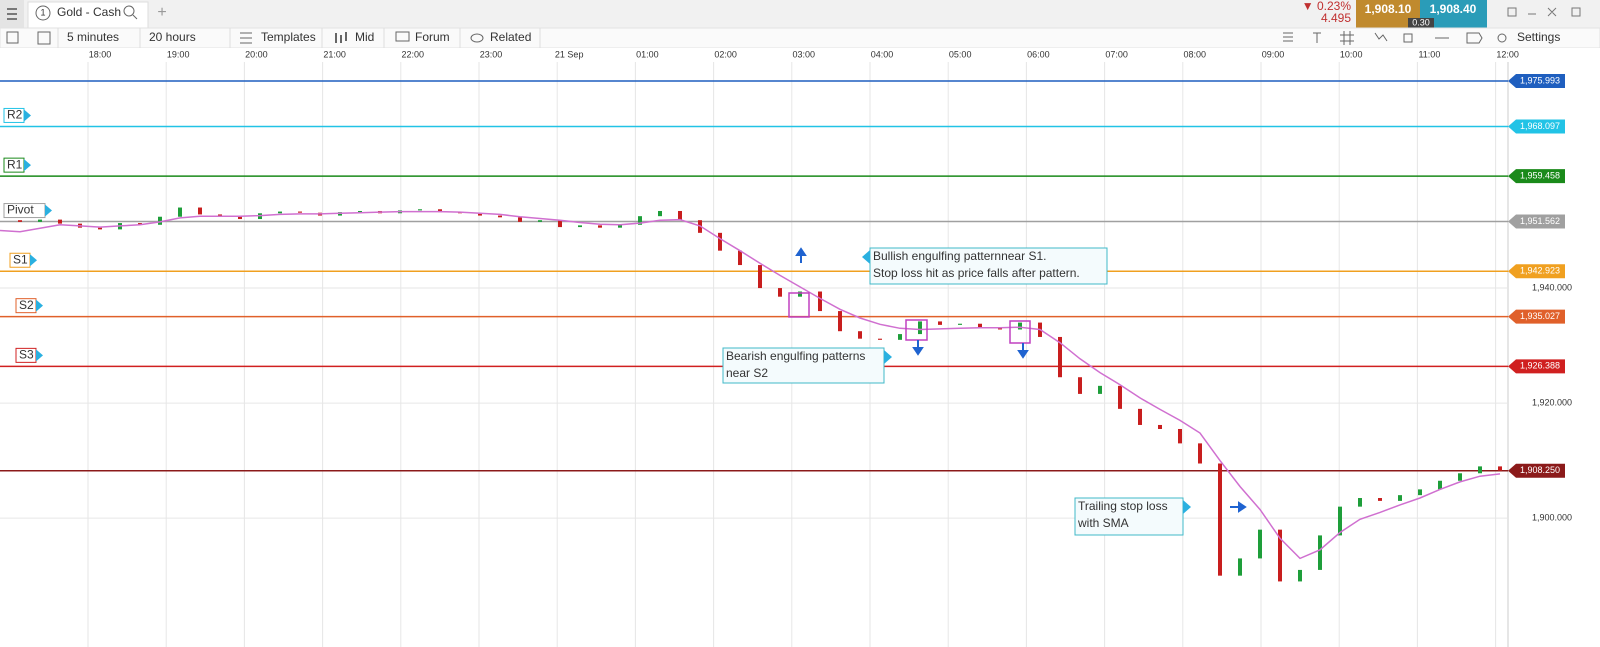 Image resolution: width=1600 pixels, height=647 pixels. I want to click on time-label: 21:00, so click(334, 54).